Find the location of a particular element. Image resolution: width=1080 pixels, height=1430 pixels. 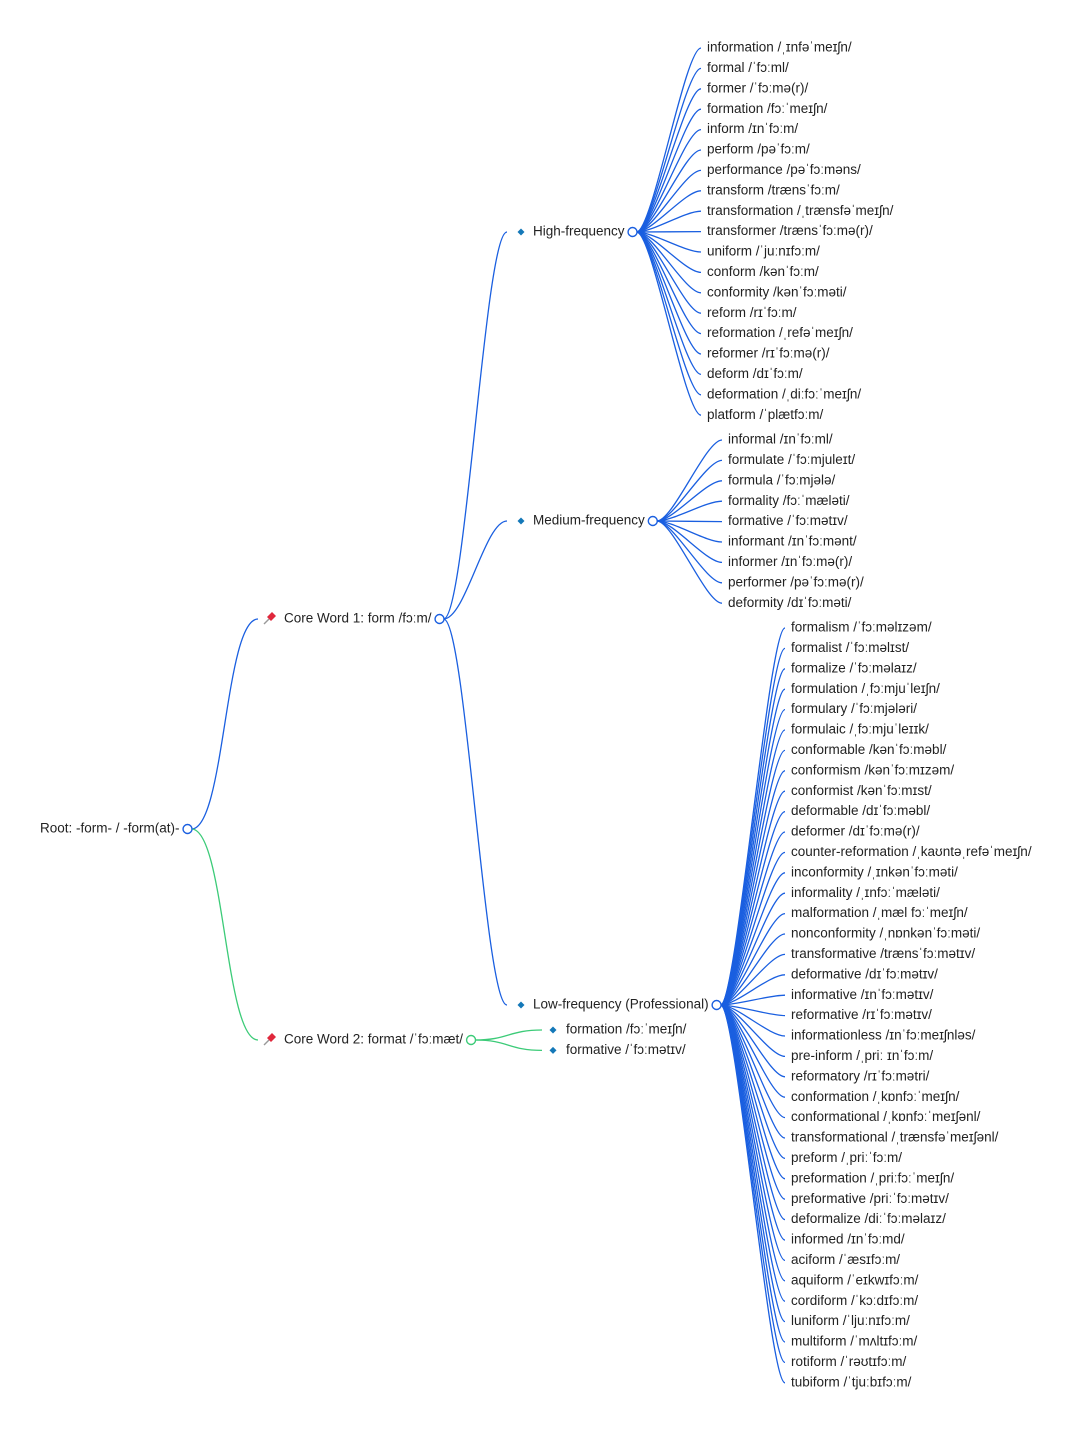

node-label: deformative /dɪˈfɔːmətɪv/ is located at coordinates (864, 973).